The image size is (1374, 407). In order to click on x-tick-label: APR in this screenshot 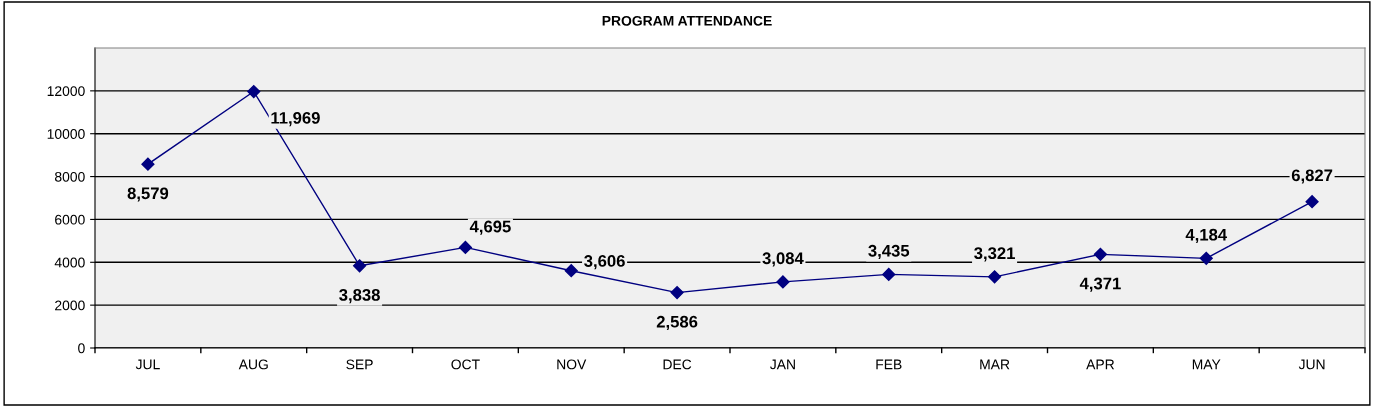, I will do `click(1100, 364)`.